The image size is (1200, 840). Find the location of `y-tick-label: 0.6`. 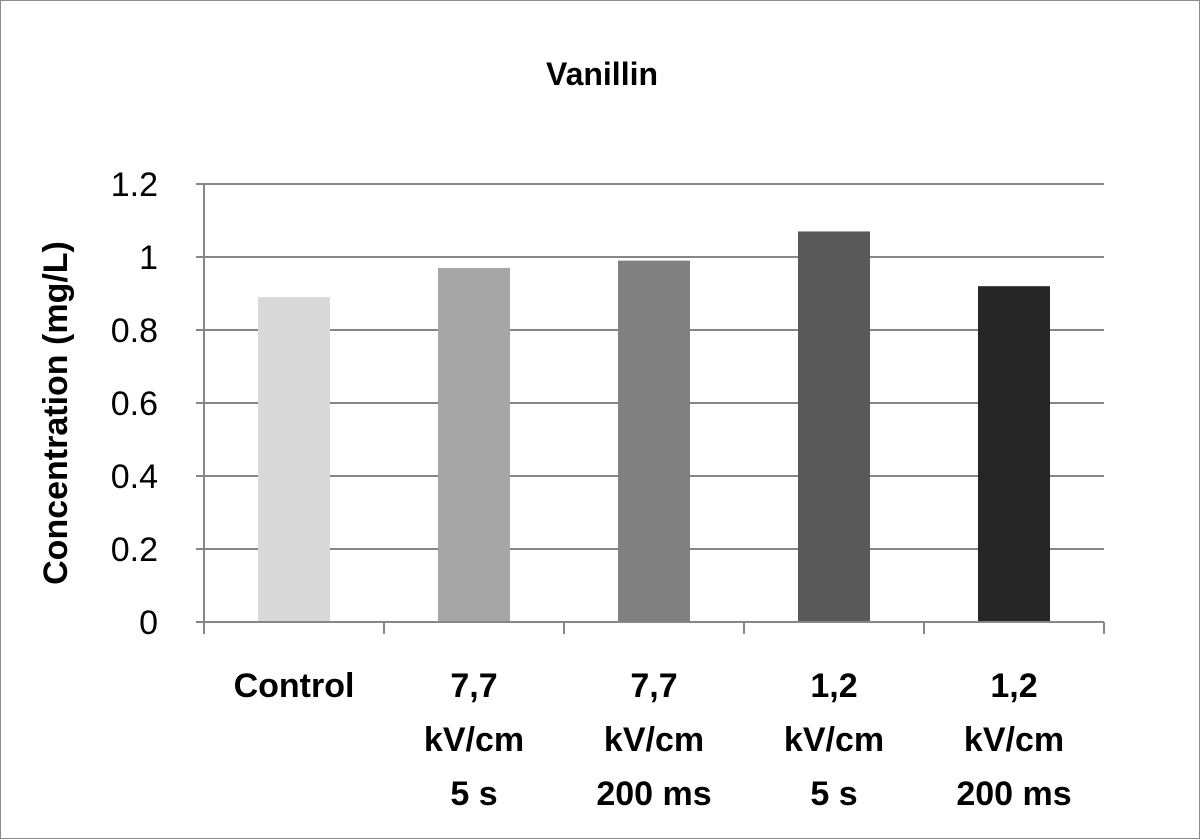

y-tick-label: 0.6 is located at coordinates (134, 404).